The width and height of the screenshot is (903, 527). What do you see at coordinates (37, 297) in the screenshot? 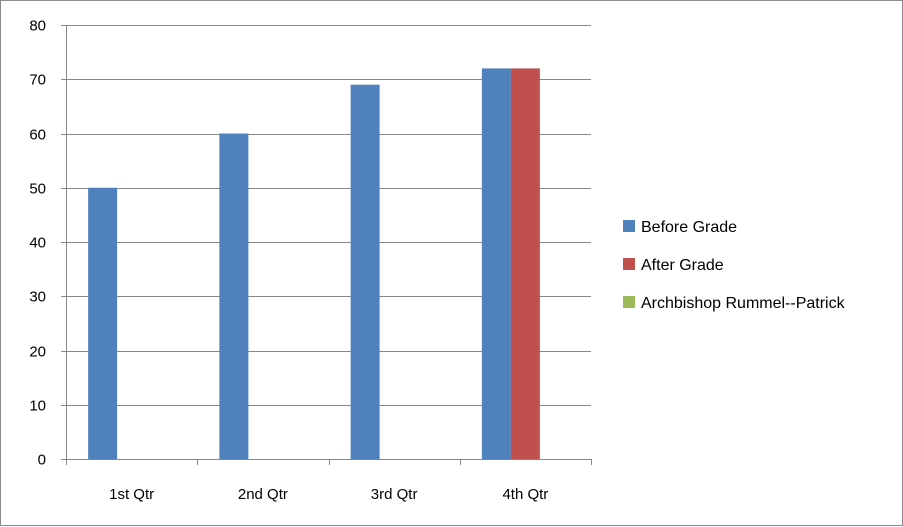
I see `y-tick-label: 30` at bounding box center [37, 297].